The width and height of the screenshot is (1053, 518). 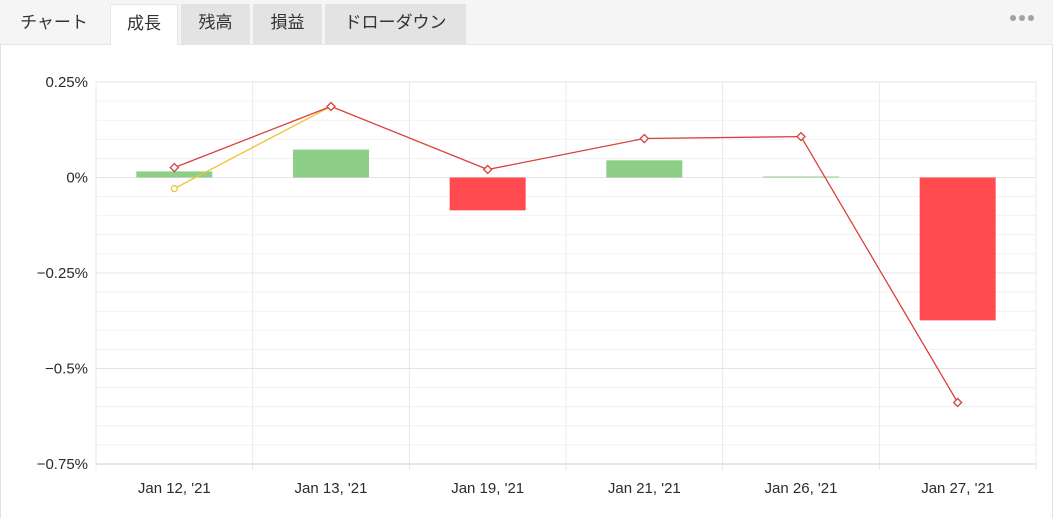 What do you see at coordinates (77, 178) in the screenshot?
I see `y-tick-label: 0%` at bounding box center [77, 178].